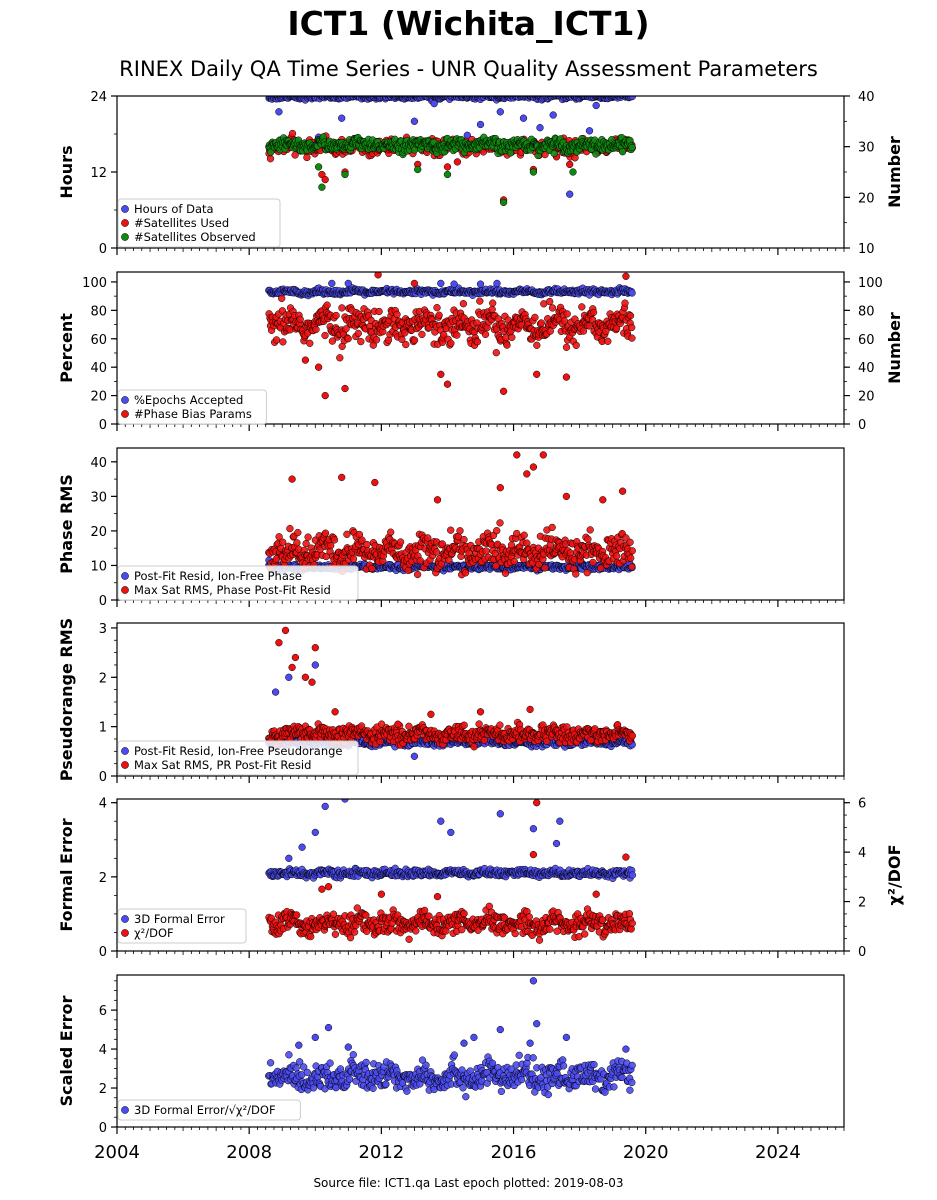  I want to click on y-right-tick-label: 20, so click(866, 397).